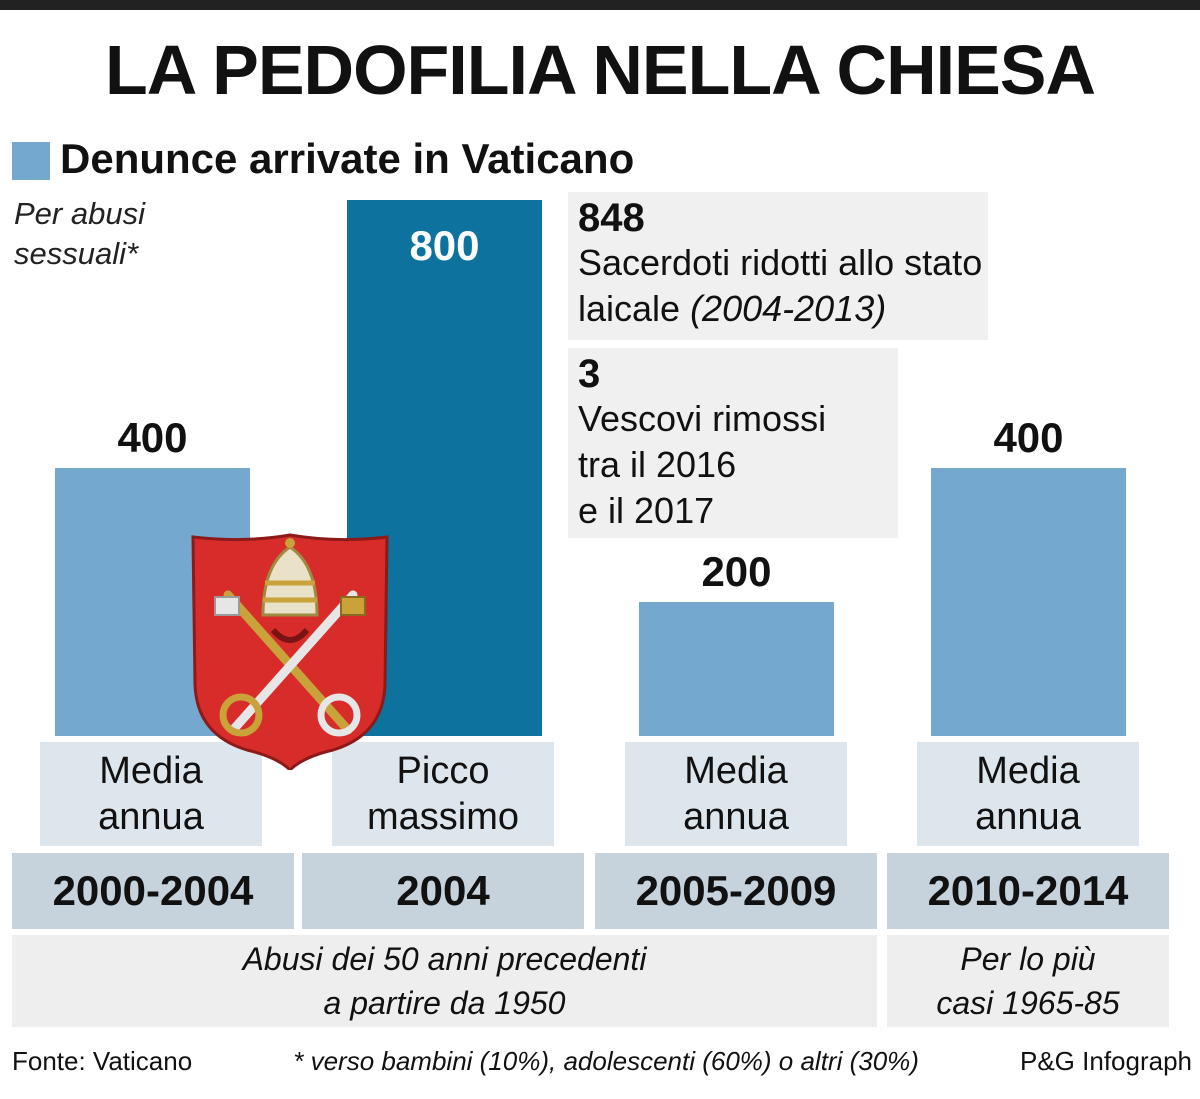 The height and width of the screenshot is (1099, 1200). What do you see at coordinates (780, 262) in the screenshot?
I see `info-text-line: Sacerdoti ridotti allo stato` at bounding box center [780, 262].